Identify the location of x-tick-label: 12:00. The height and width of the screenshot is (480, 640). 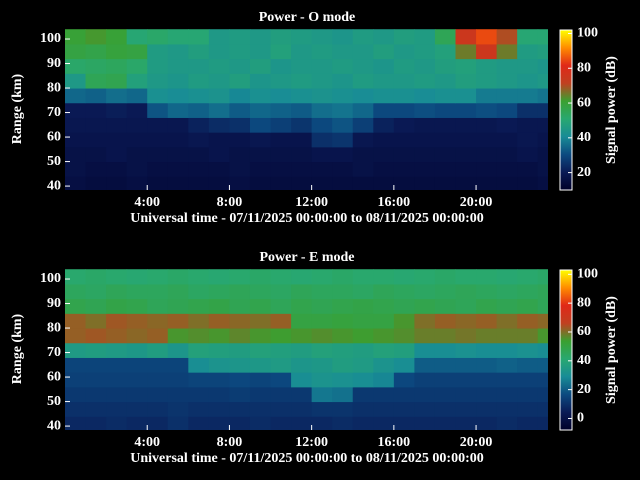
(311, 202).